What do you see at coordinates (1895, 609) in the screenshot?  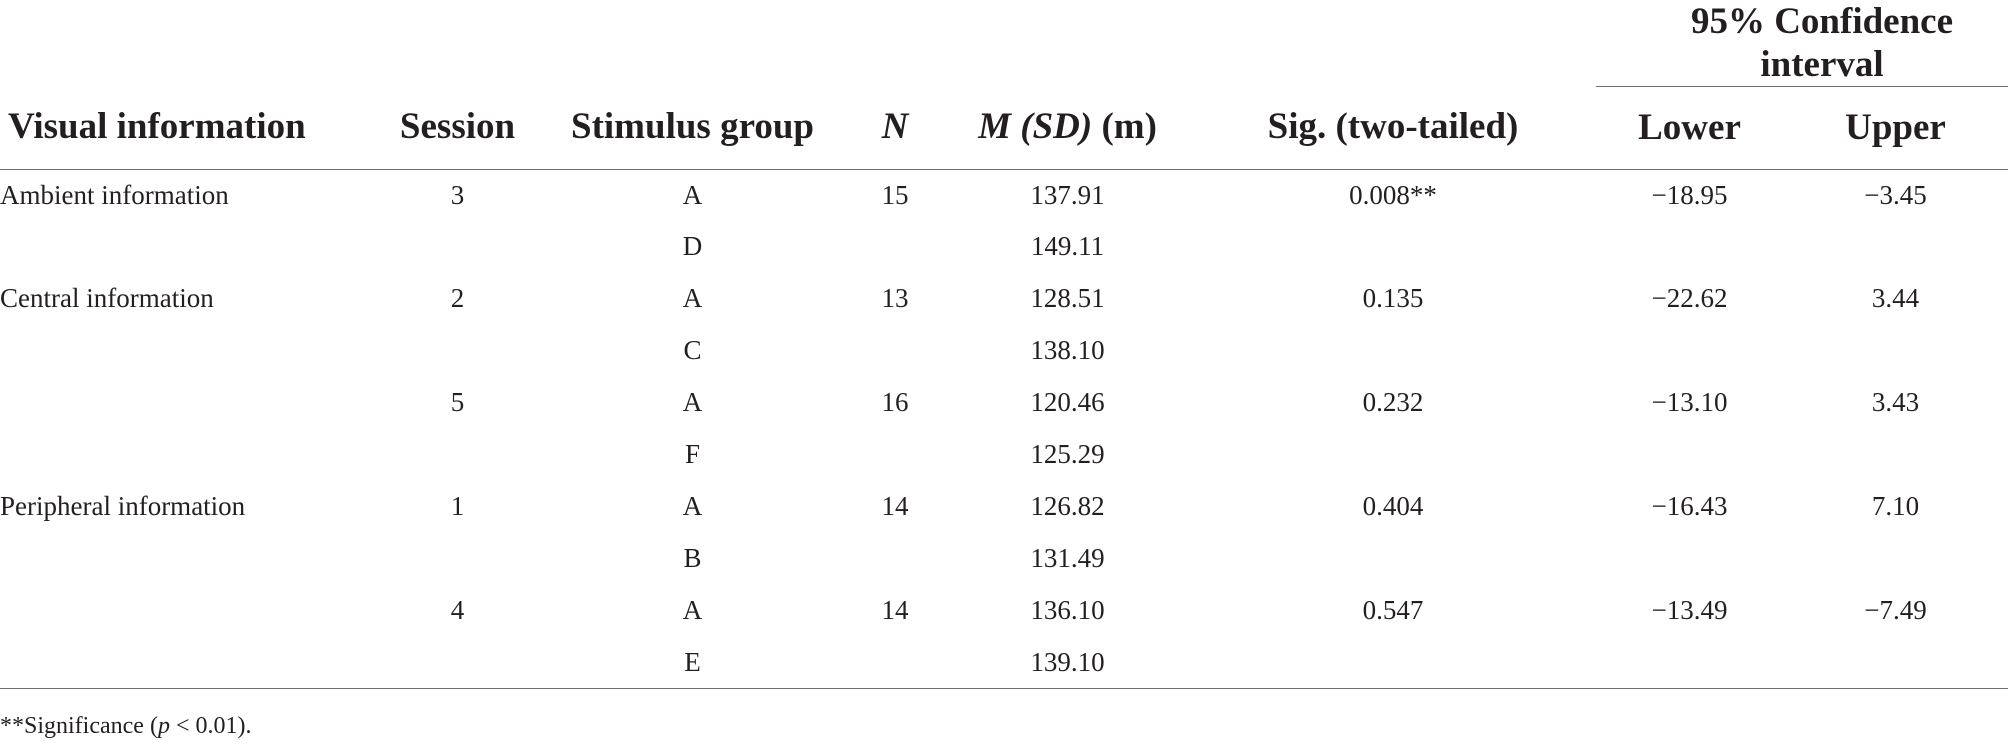 I see `cell-ci-upper: −7.49` at bounding box center [1895, 609].